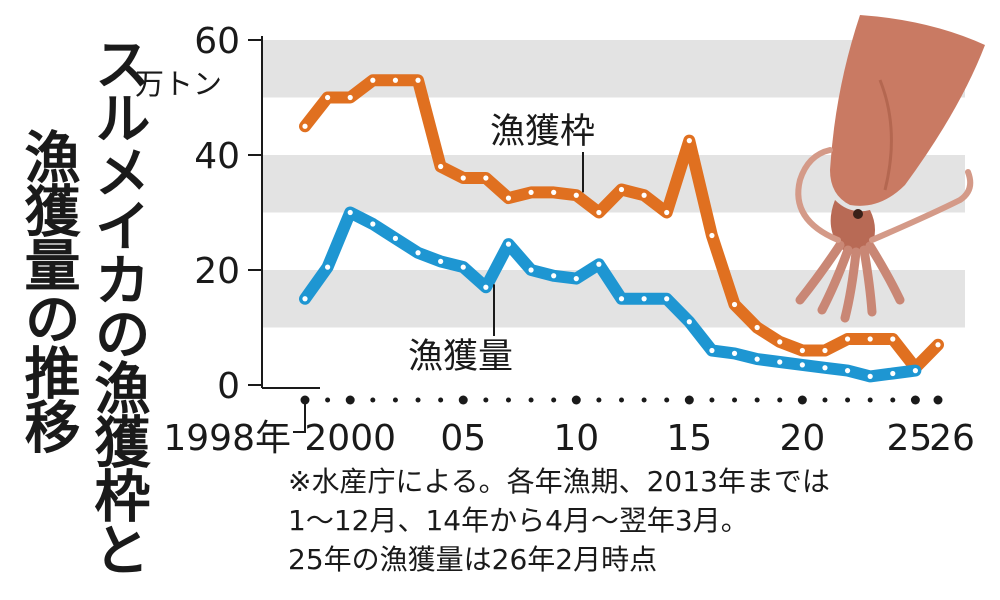  I want to click on x-axis, so click(618, 414).